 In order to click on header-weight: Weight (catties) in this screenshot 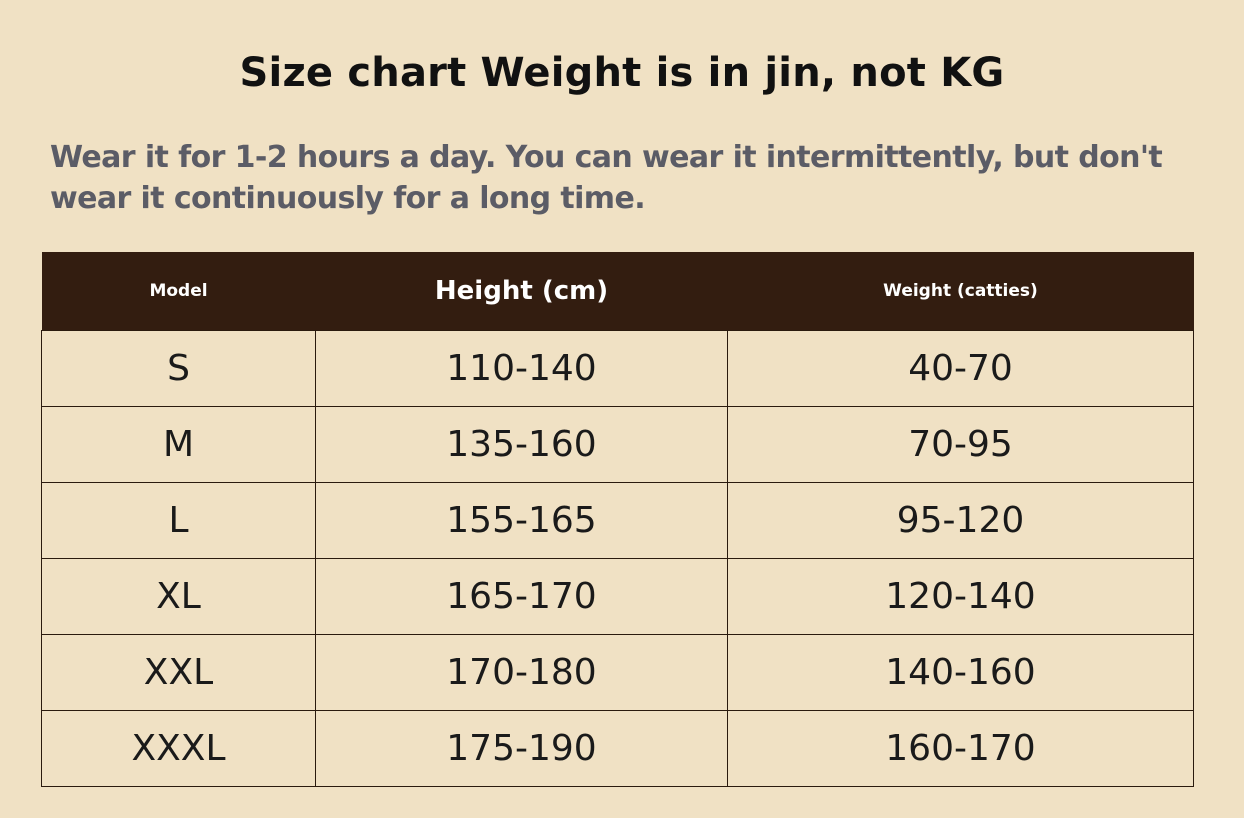, I will do `click(960, 291)`.